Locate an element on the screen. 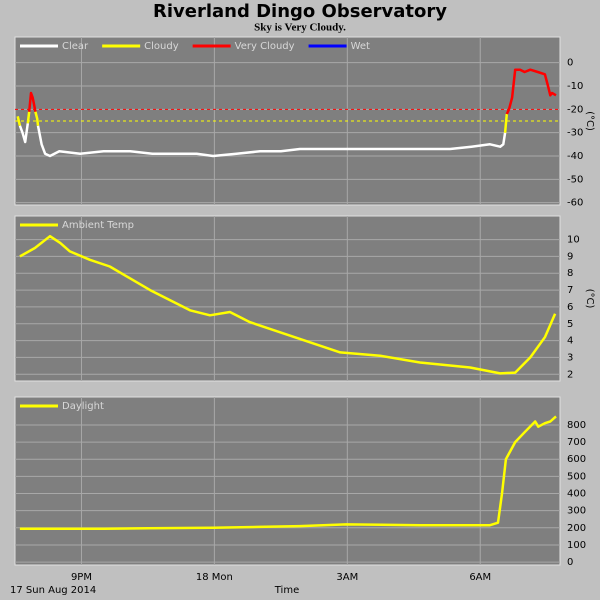 The image size is (600, 600). legend-label: Ambient Temp is located at coordinates (98, 225).